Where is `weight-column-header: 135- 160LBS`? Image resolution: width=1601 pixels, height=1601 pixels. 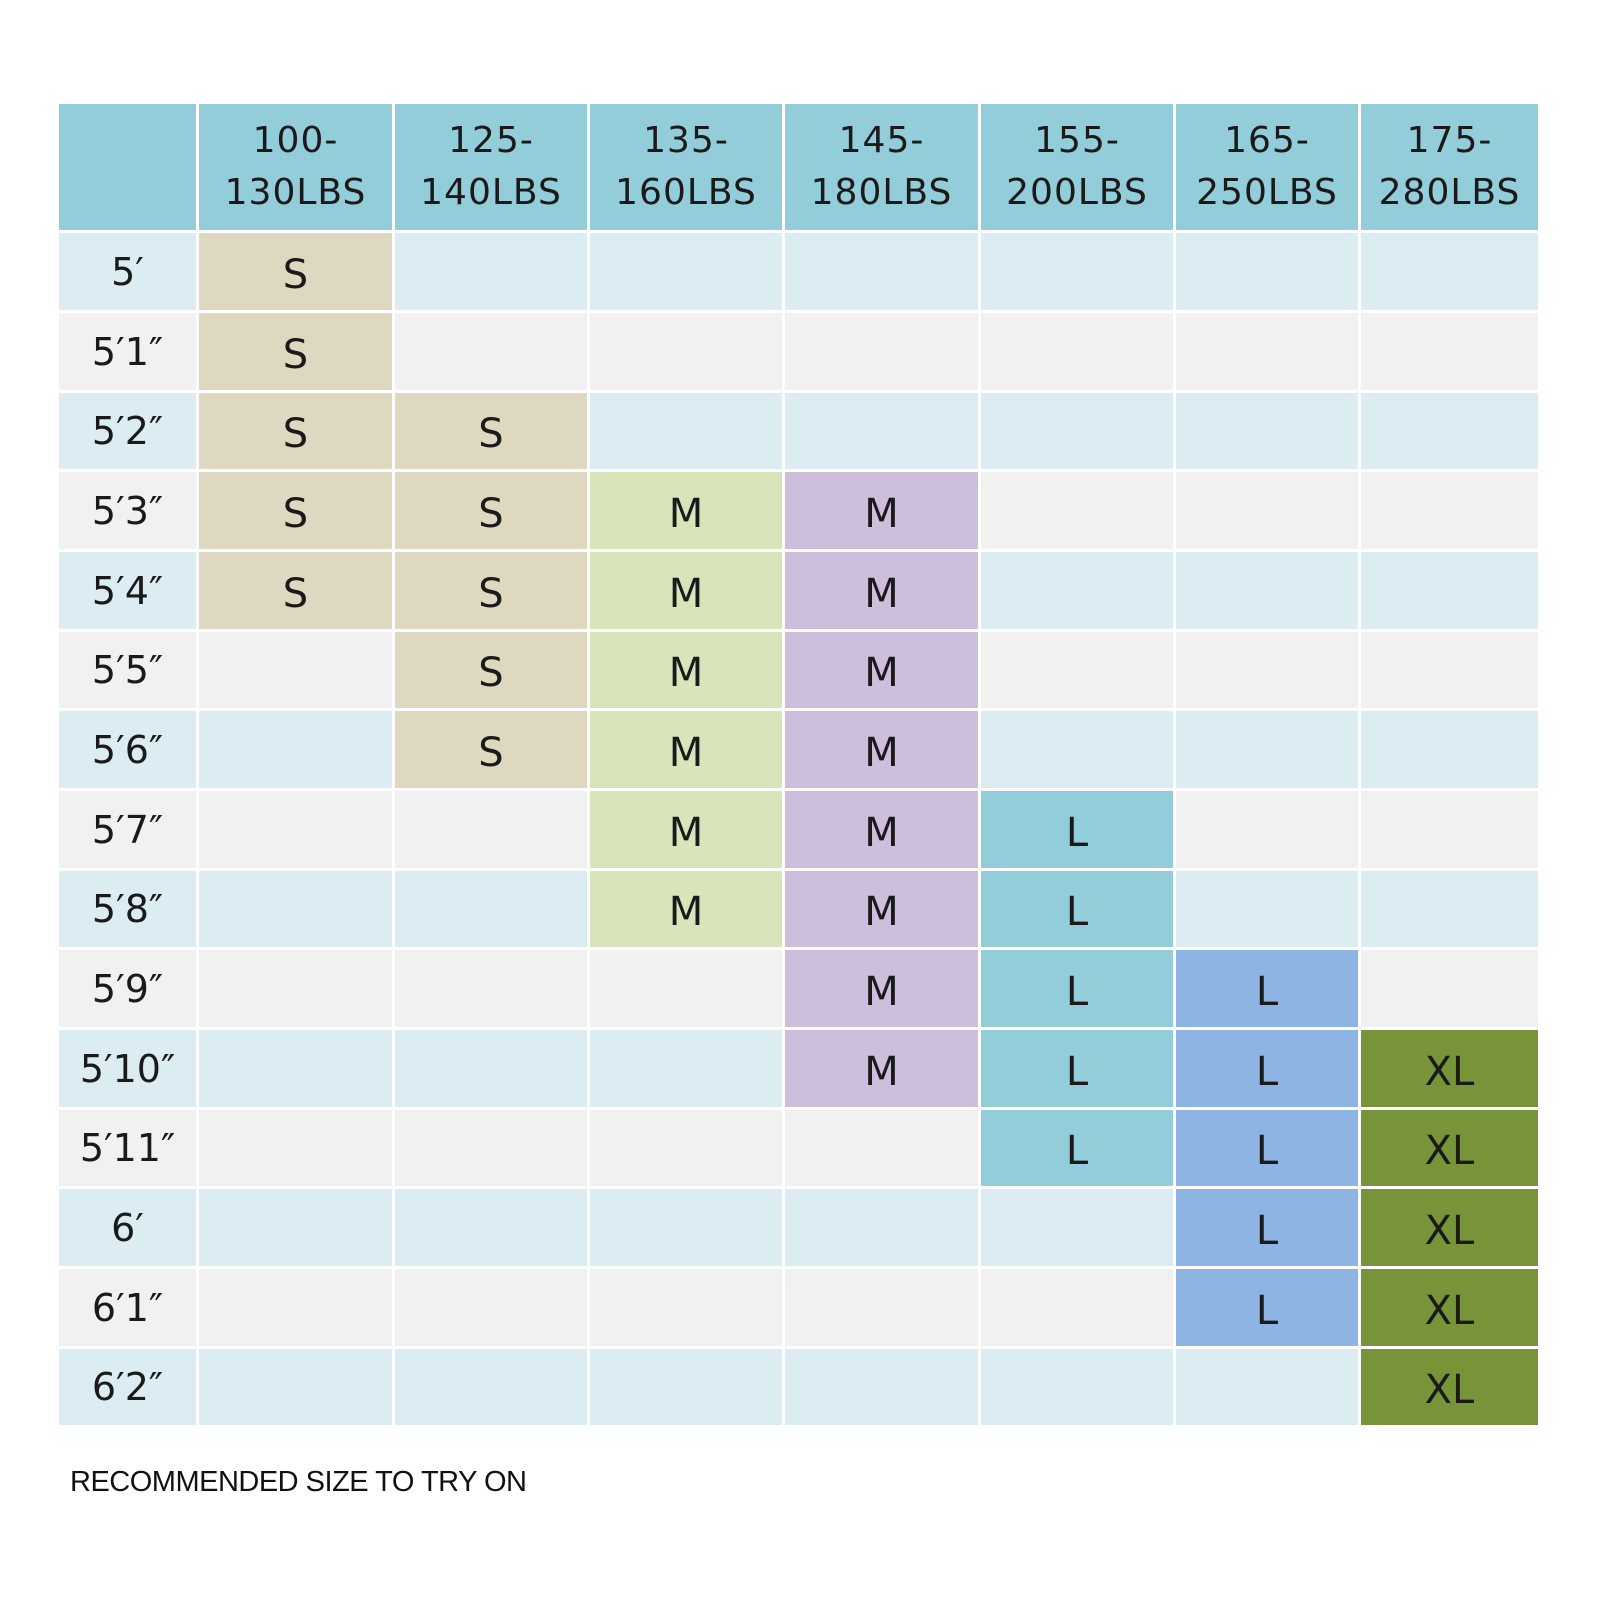 weight-column-header: 135- 160LBS is located at coordinates (686, 167).